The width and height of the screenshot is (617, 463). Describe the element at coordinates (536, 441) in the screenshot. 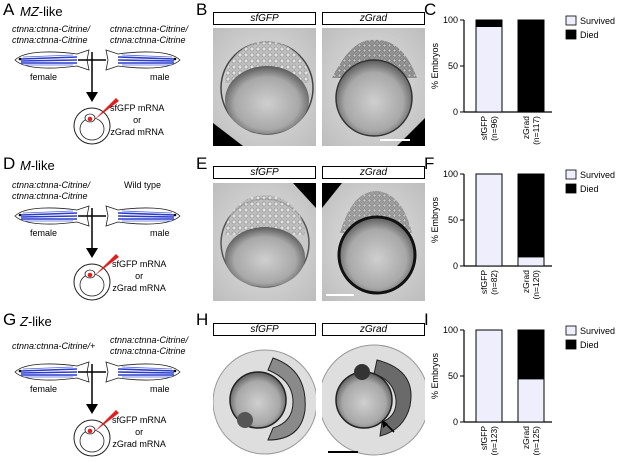

I see `x-tick-label-line: (n=125)` at that location.